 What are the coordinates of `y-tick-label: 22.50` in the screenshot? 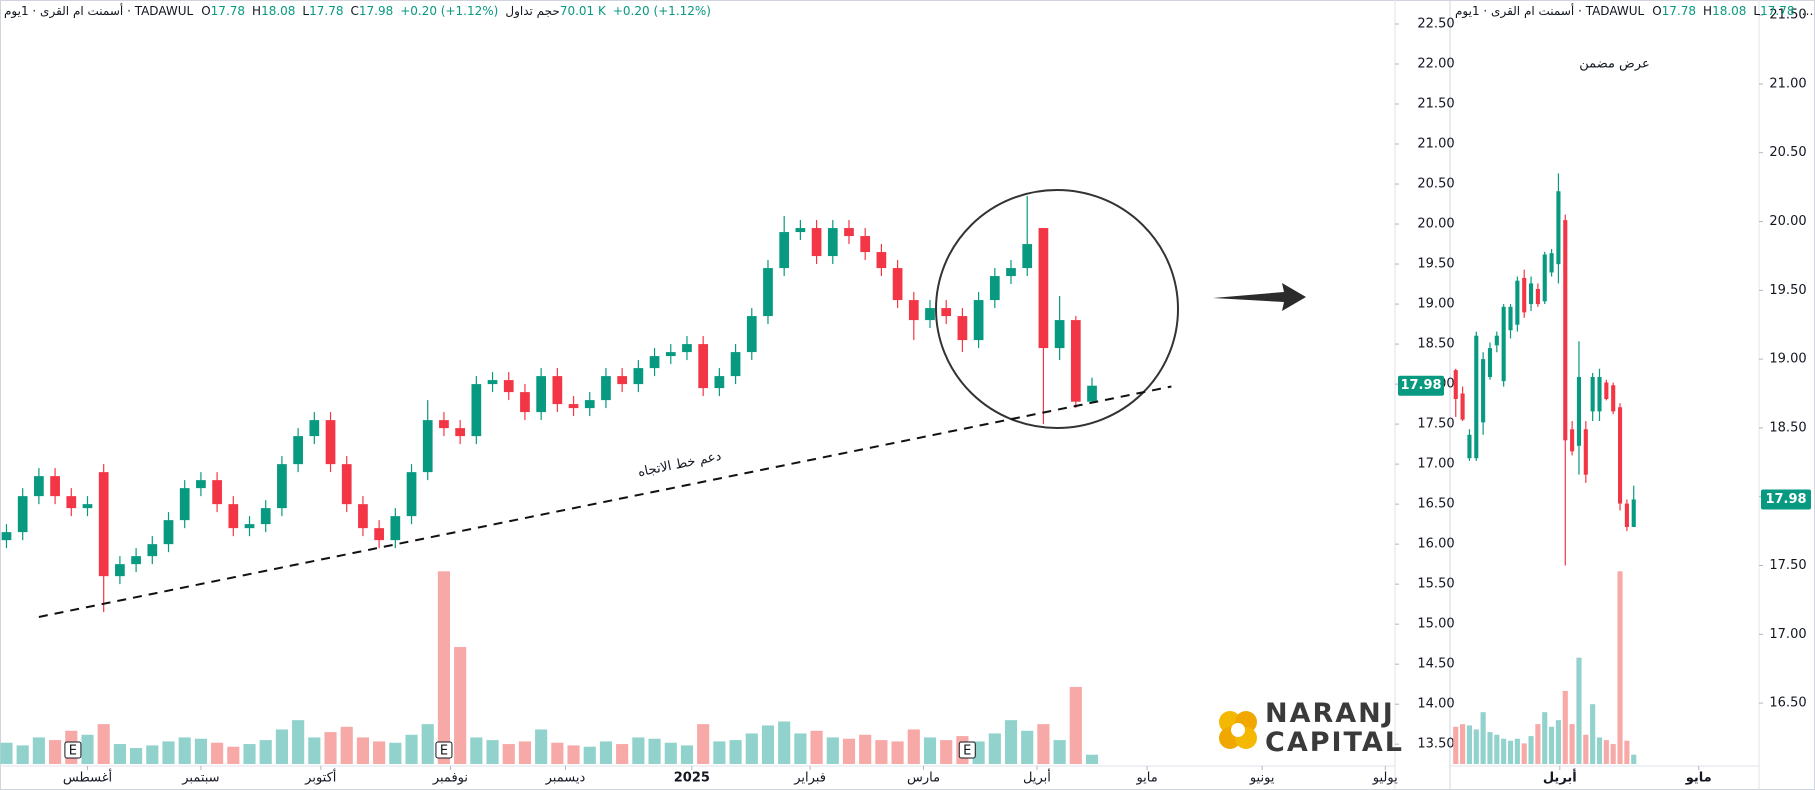 It's located at (1435, 24).